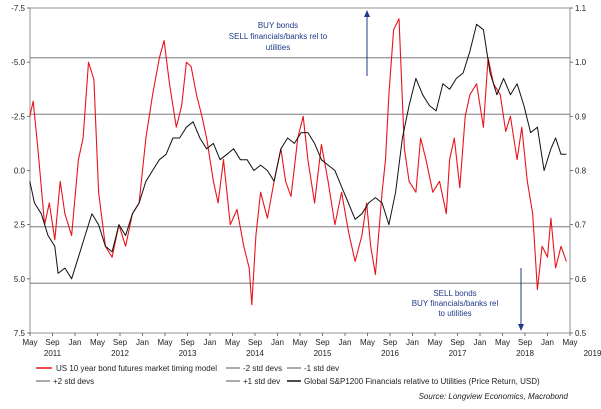 The image size is (601, 409). I want to click on right-tick-label: 0.6, so click(581, 279).